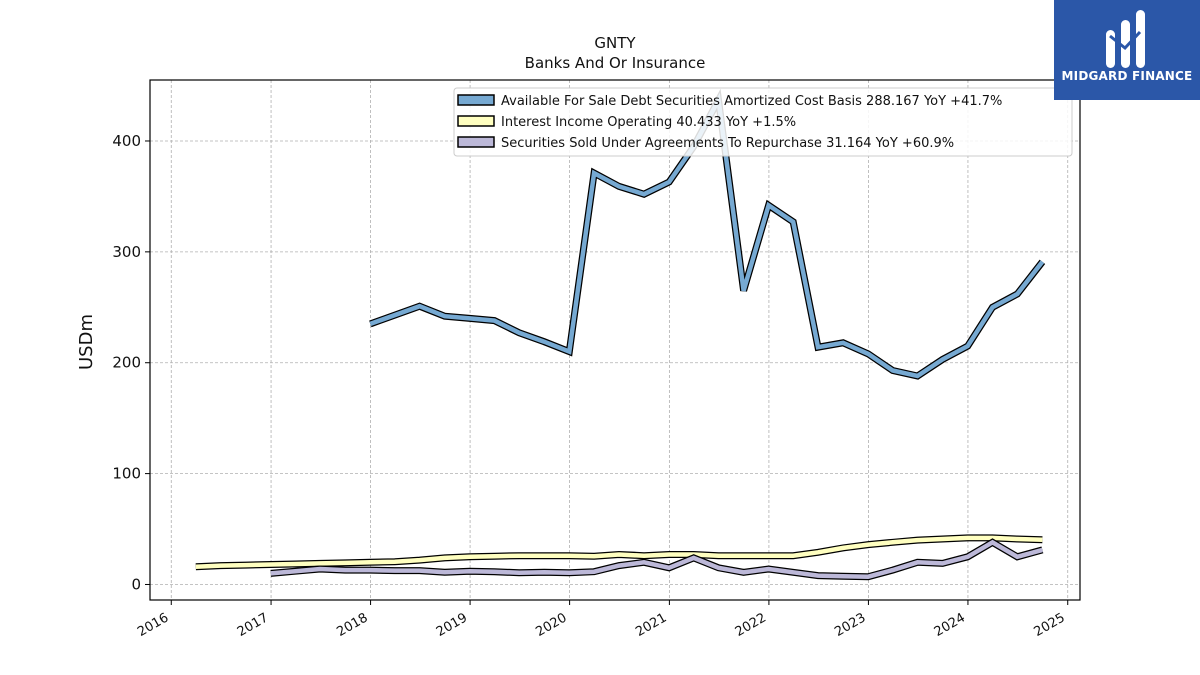 This screenshot has width=1200, height=675. Describe the element at coordinates (126, 474) in the screenshot. I see `y-tick-label: 100` at that location.